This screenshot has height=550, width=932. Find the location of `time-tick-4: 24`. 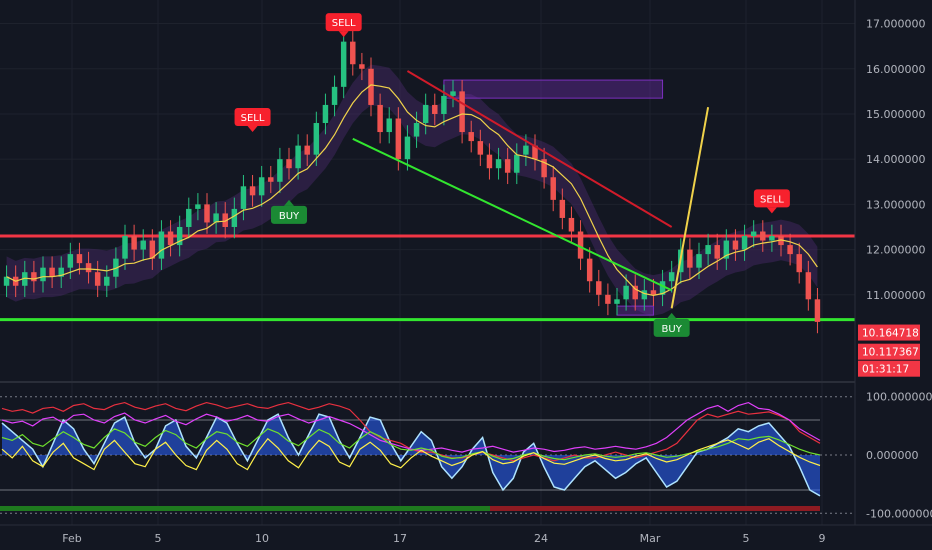

time-tick-4: 24 is located at coordinates (541, 538).